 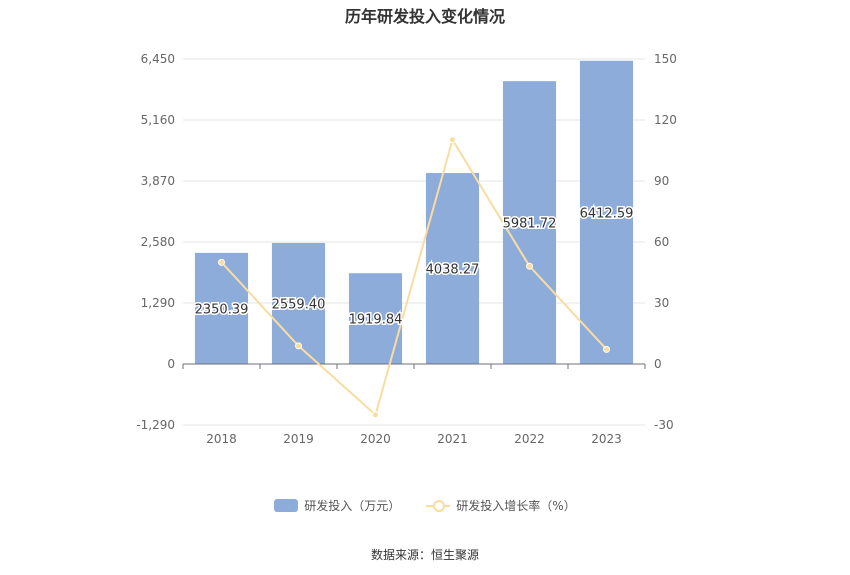 I want to click on legend-bar-swatch, so click(x=286, y=505).